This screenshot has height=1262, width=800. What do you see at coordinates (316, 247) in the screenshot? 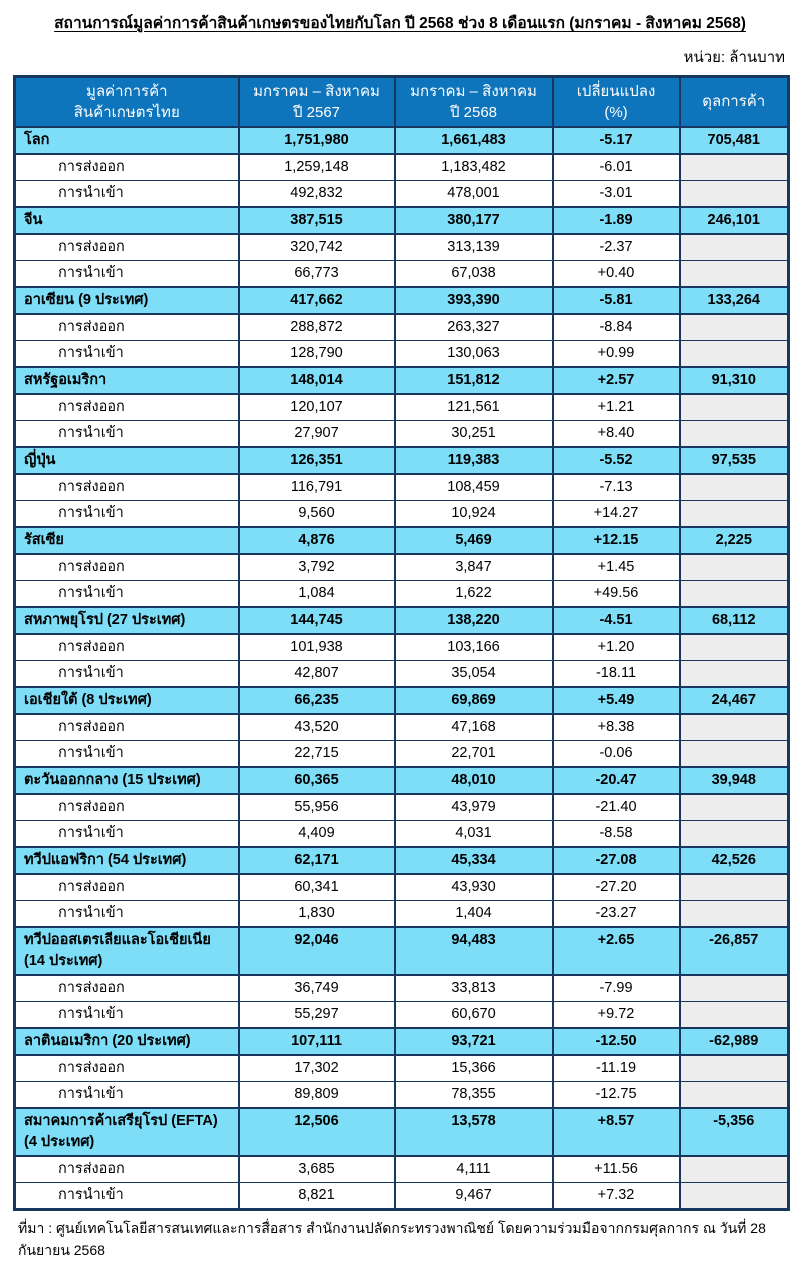
I see `export-value-cell: 320,742` at bounding box center [316, 247].